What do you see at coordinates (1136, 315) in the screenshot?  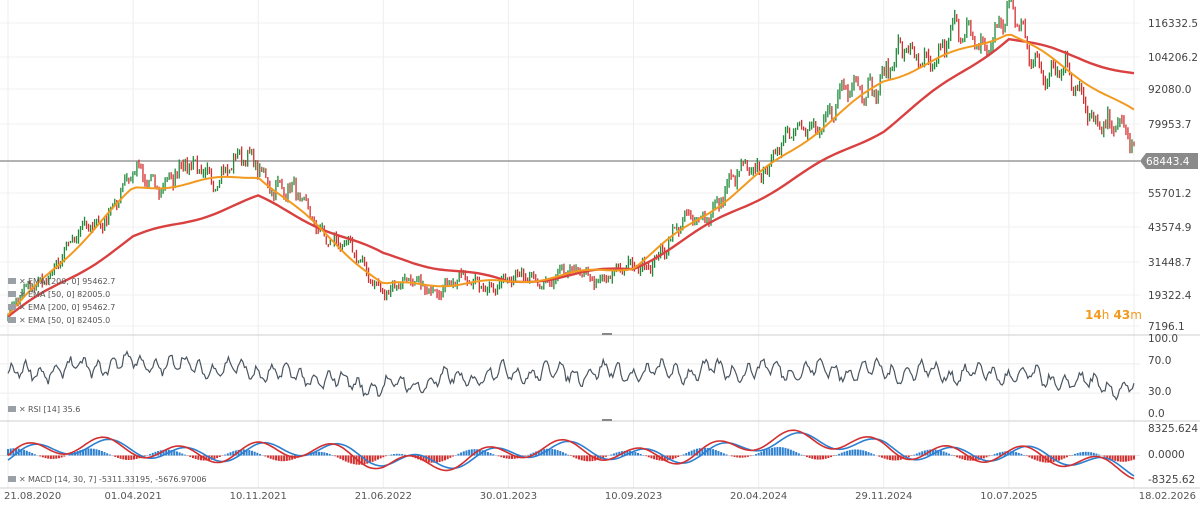 I see `countdown-minutes-unit: m` at bounding box center [1136, 315].